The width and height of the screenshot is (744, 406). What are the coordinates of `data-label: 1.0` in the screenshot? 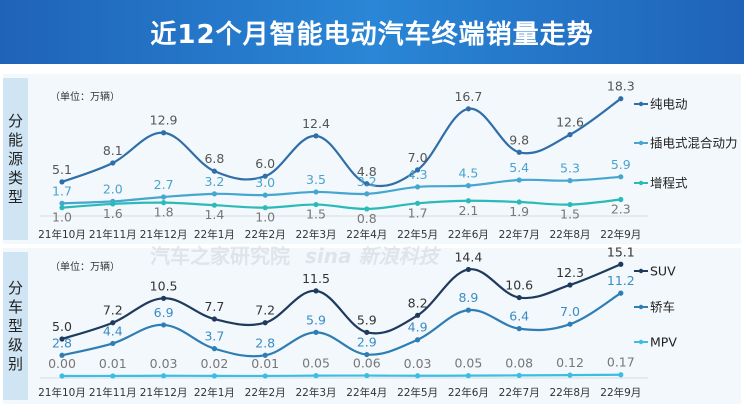 It's located at (265, 217).